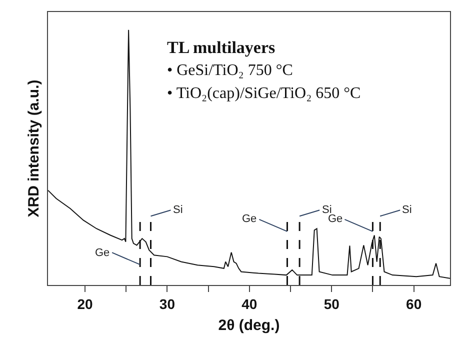 This screenshot has width=474, height=347. I want to click on annotation: • GeSi/TiO₂ 750 °C, so click(230, 70).